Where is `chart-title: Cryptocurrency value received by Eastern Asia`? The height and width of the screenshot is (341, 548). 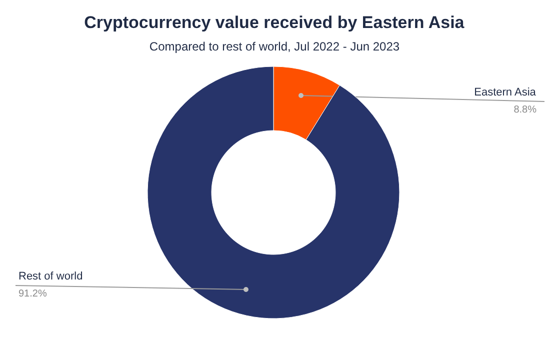
chart-title: Cryptocurrency value received by Eastern Asia is located at coordinates (274, 22).